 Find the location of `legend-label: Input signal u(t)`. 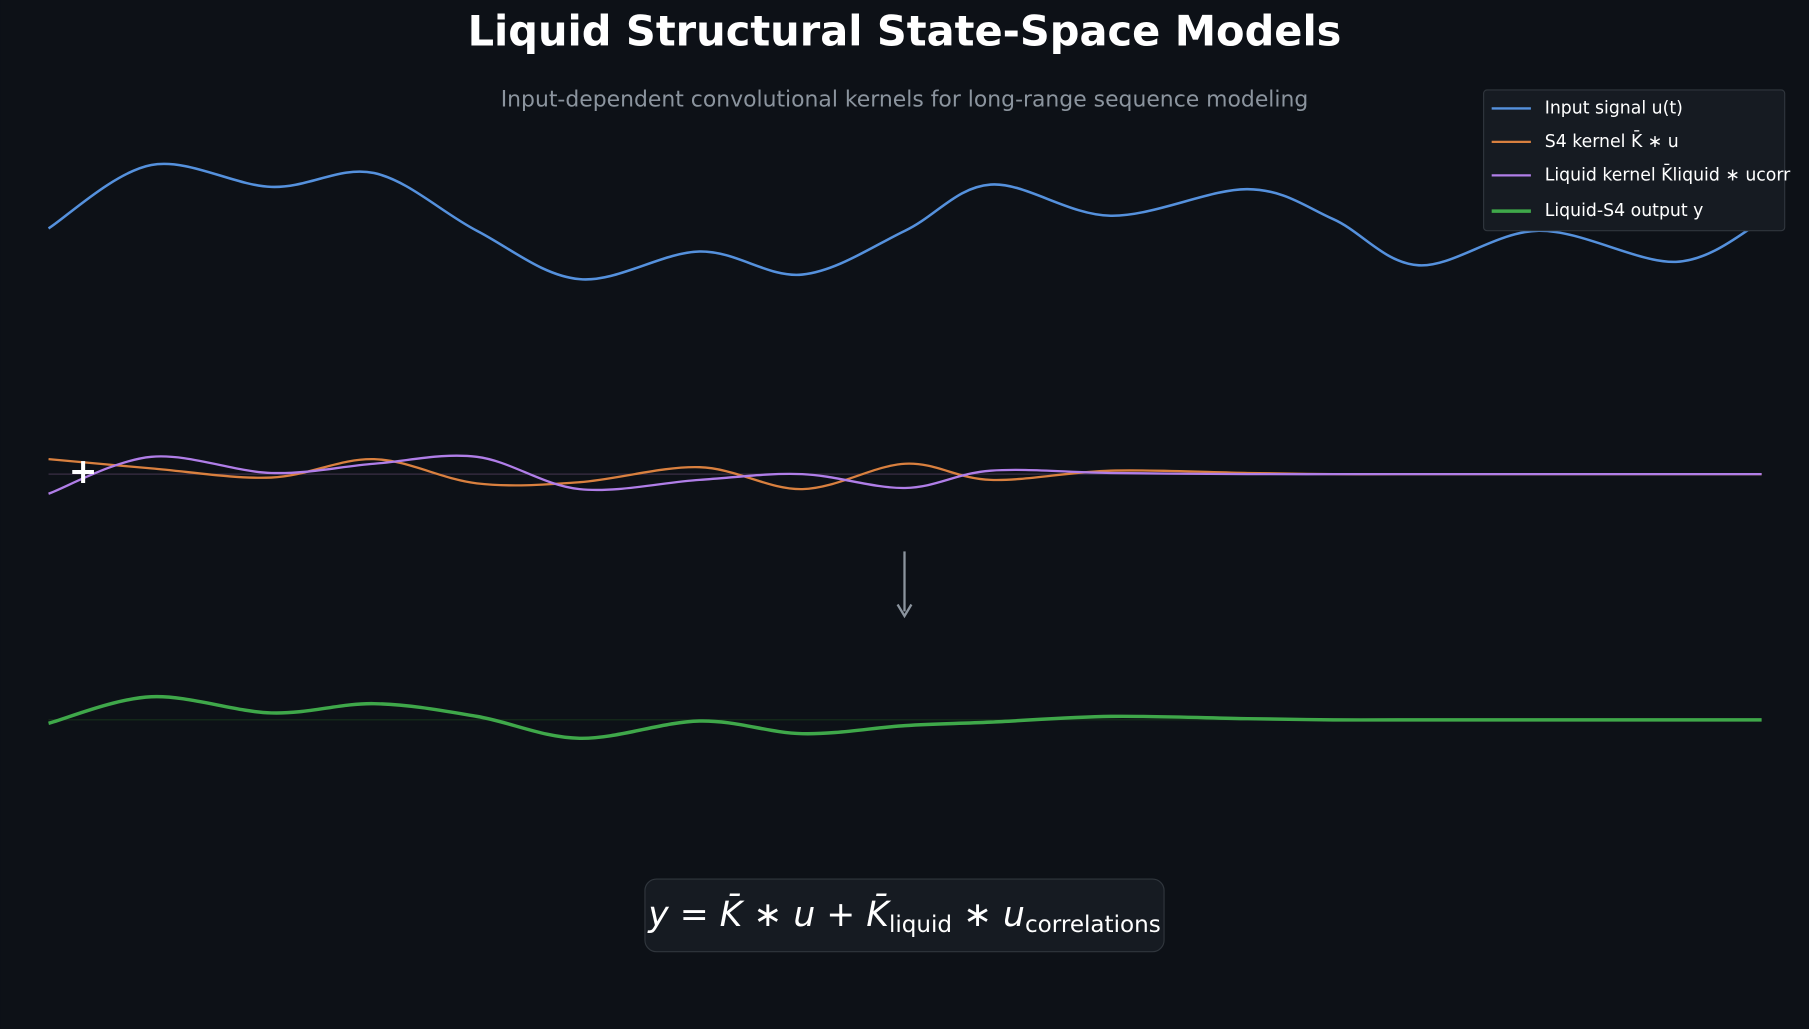

legend-label: Input signal u(t) is located at coordinates (1614, 108).